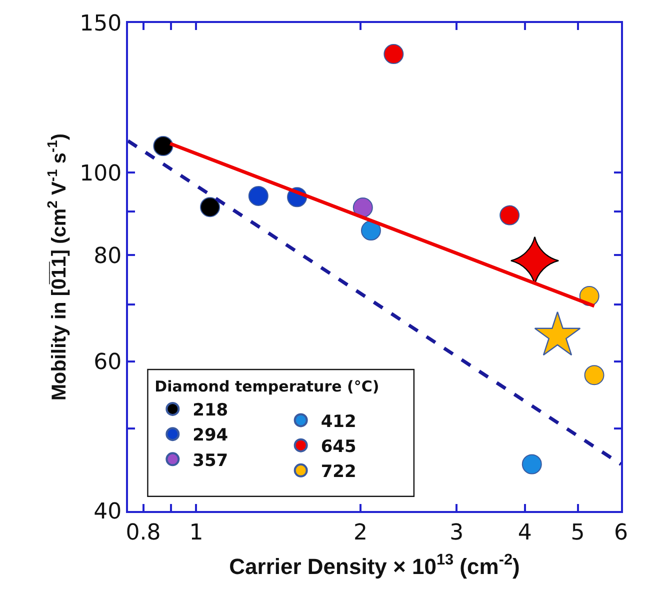 Image resolution: width=648 pixels, height=599 pixels. I want to click on x-tick-label: 6, so click(621, 533).